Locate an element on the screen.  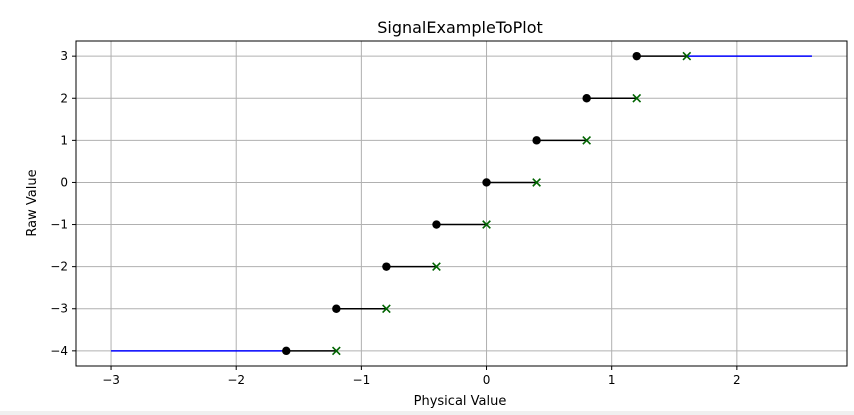
x-tick-label: 1 is located at coordinates (612, 380).